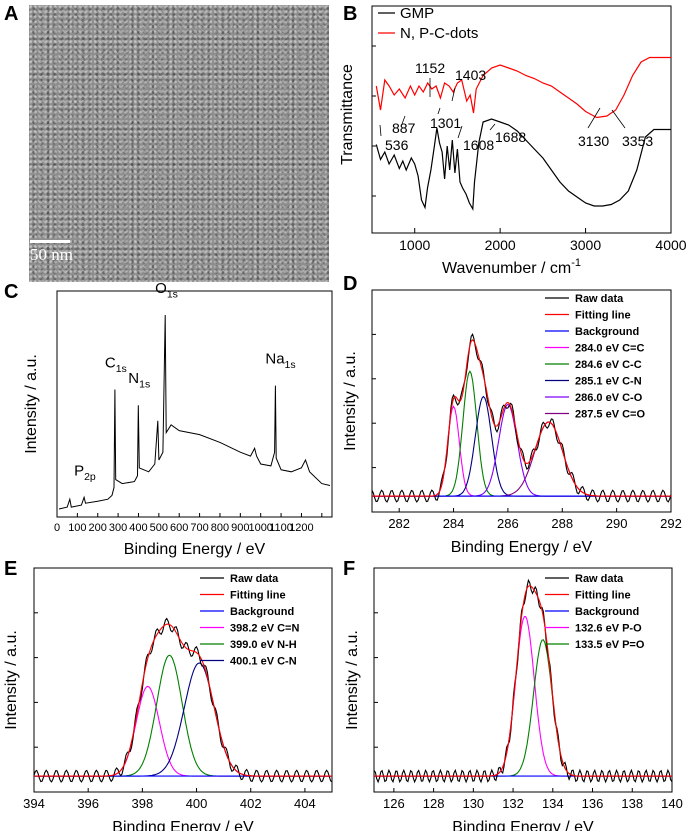 The width and height of the screenshot is (692, 831). Describe the element at coordinates (349, 569) in the screenshot. I see `panel-label-F: F` at that location.